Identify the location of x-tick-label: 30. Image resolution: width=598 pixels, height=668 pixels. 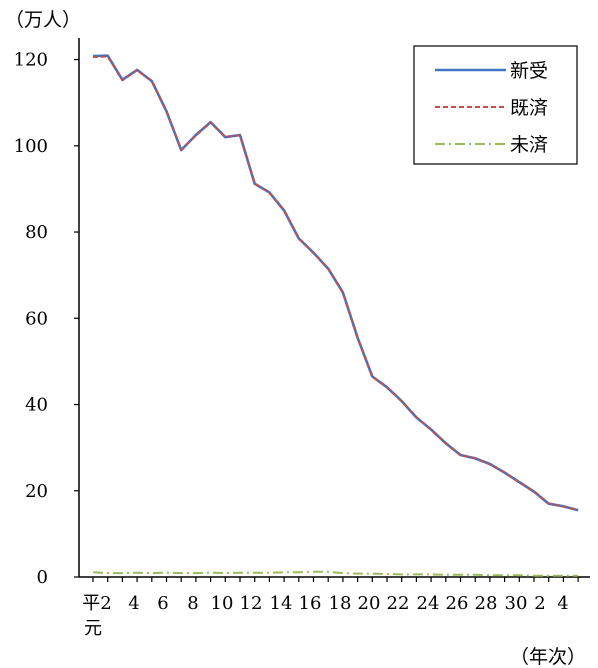
(516, 603).